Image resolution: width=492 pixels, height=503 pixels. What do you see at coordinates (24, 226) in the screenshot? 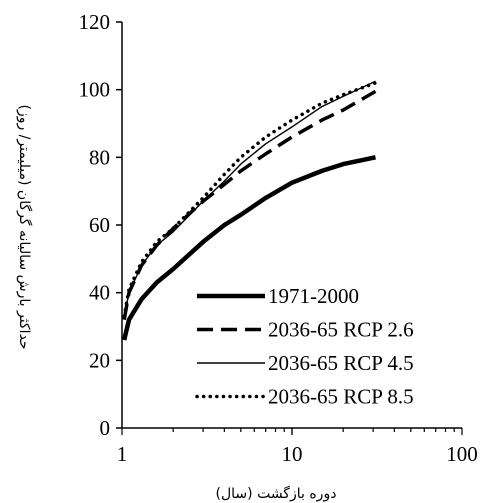
I see `y-axis-title: حداکثر بارش سالیانه گرگان (میلیمتر/ روز)` at bounding box center [24, 226].